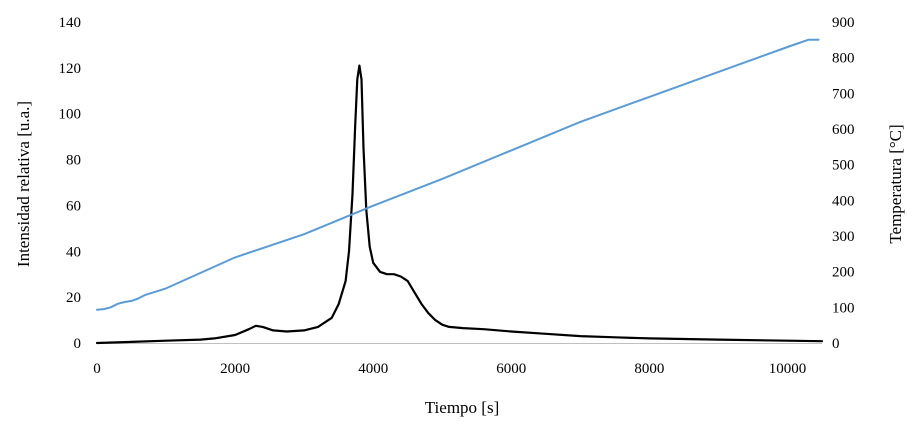  I want to click on y2-tick-label: 200, so click(843, 273).